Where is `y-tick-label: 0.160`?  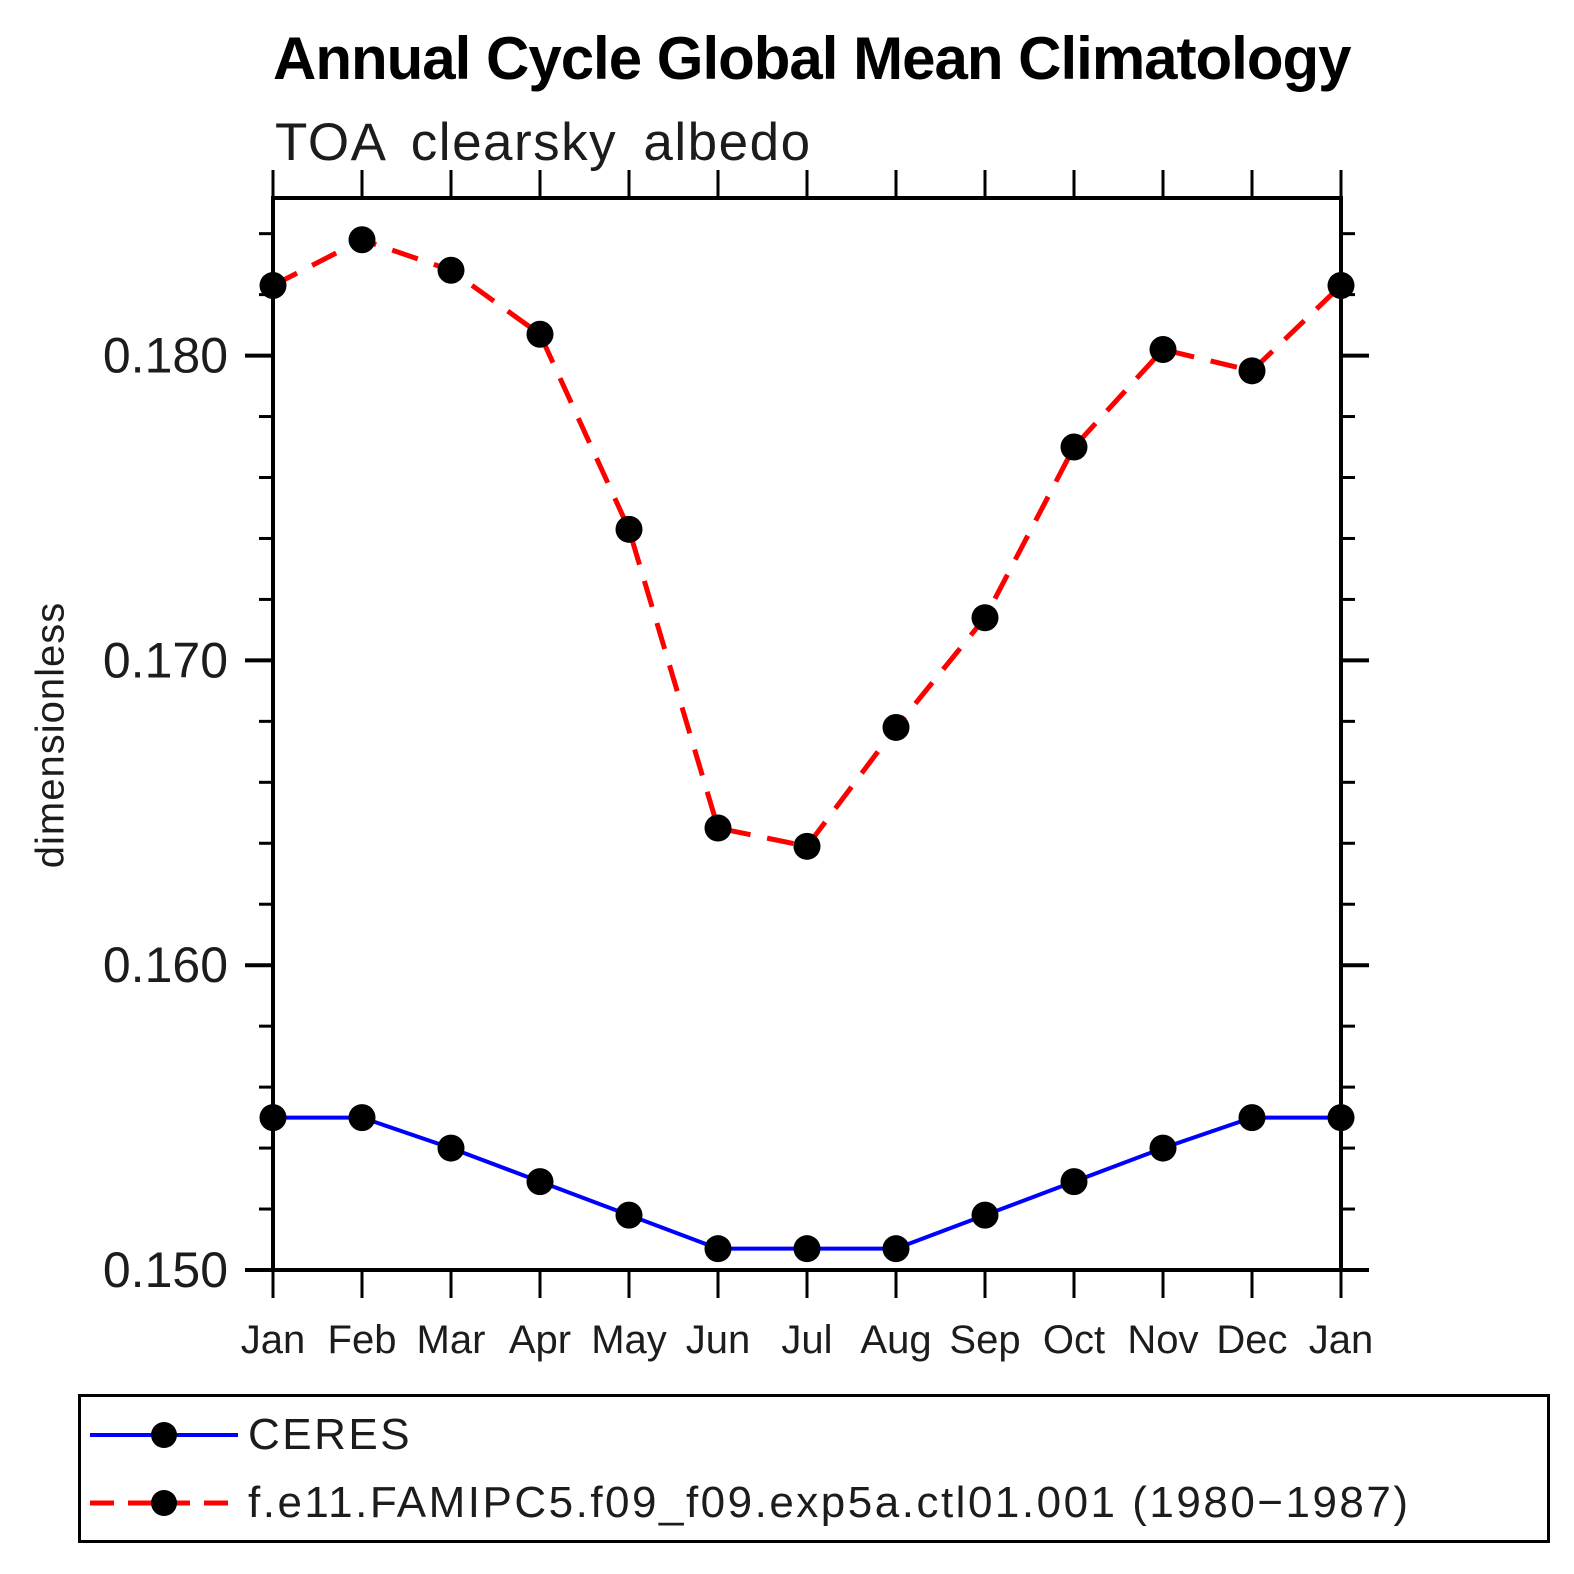 y-tick-label: 0.160 is located at coordinates (165, 965).